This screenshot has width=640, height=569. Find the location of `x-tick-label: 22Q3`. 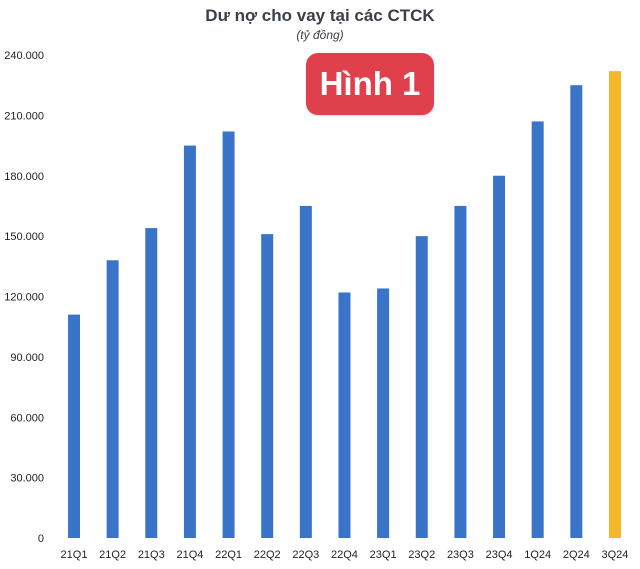

x-tick-label: 22Q3 is located at coordinates (305, 555).